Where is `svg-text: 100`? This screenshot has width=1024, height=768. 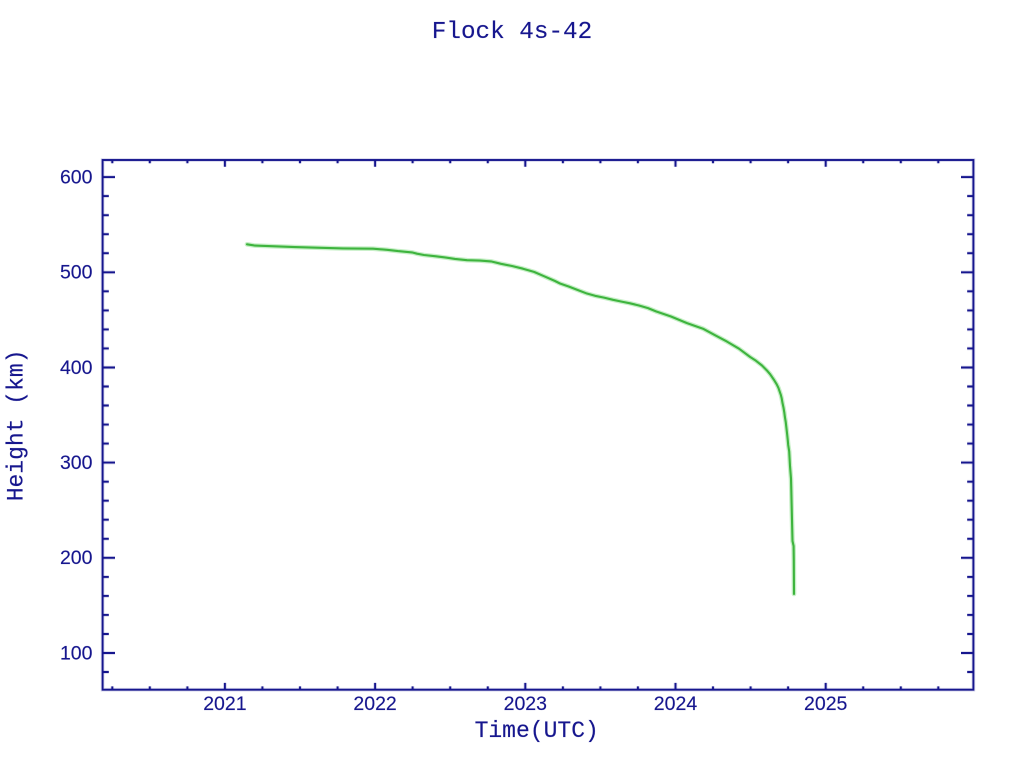
svg-text: 100 is located at coordinates (76, 653).